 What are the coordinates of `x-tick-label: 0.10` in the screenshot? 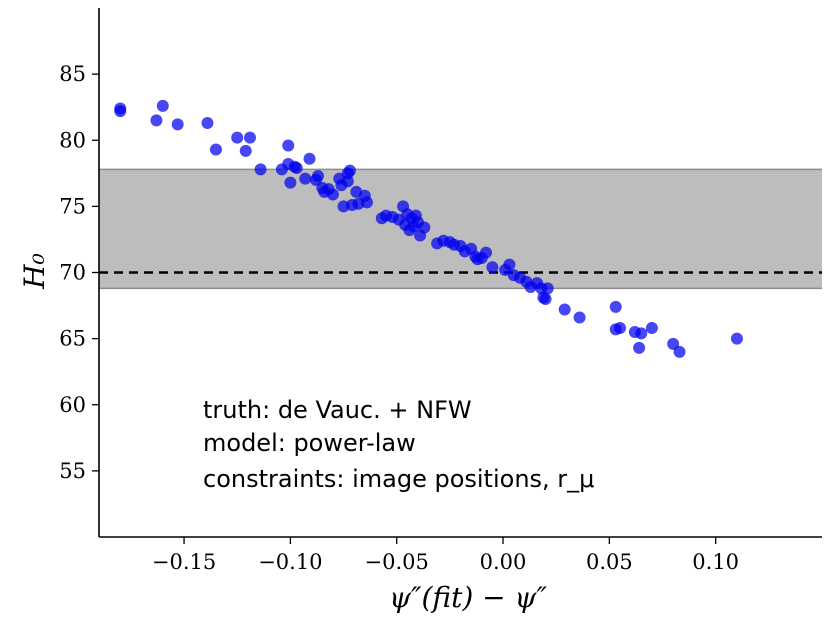 It's located at (715, 562).